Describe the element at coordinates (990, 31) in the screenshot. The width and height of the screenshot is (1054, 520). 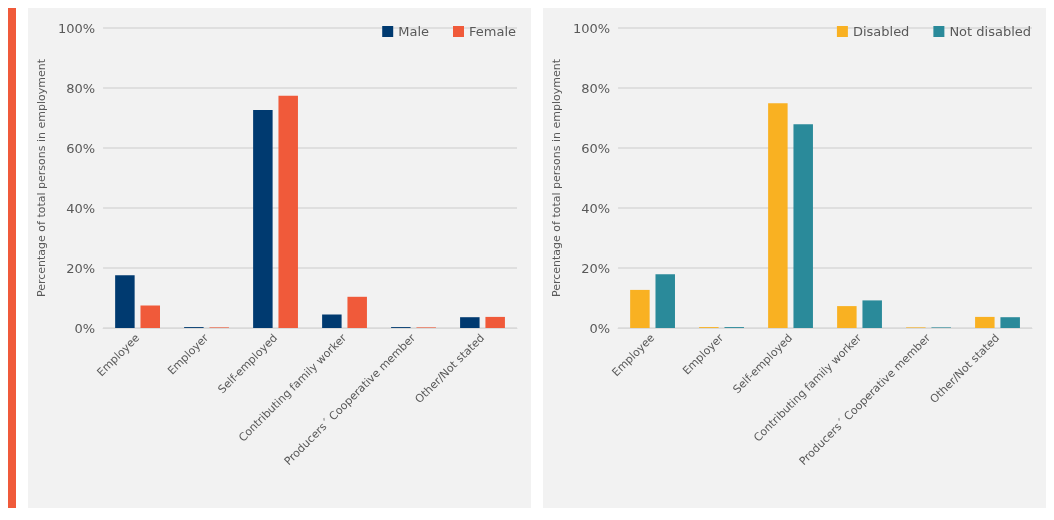
I see `legend-label: Not disabled` at that location.